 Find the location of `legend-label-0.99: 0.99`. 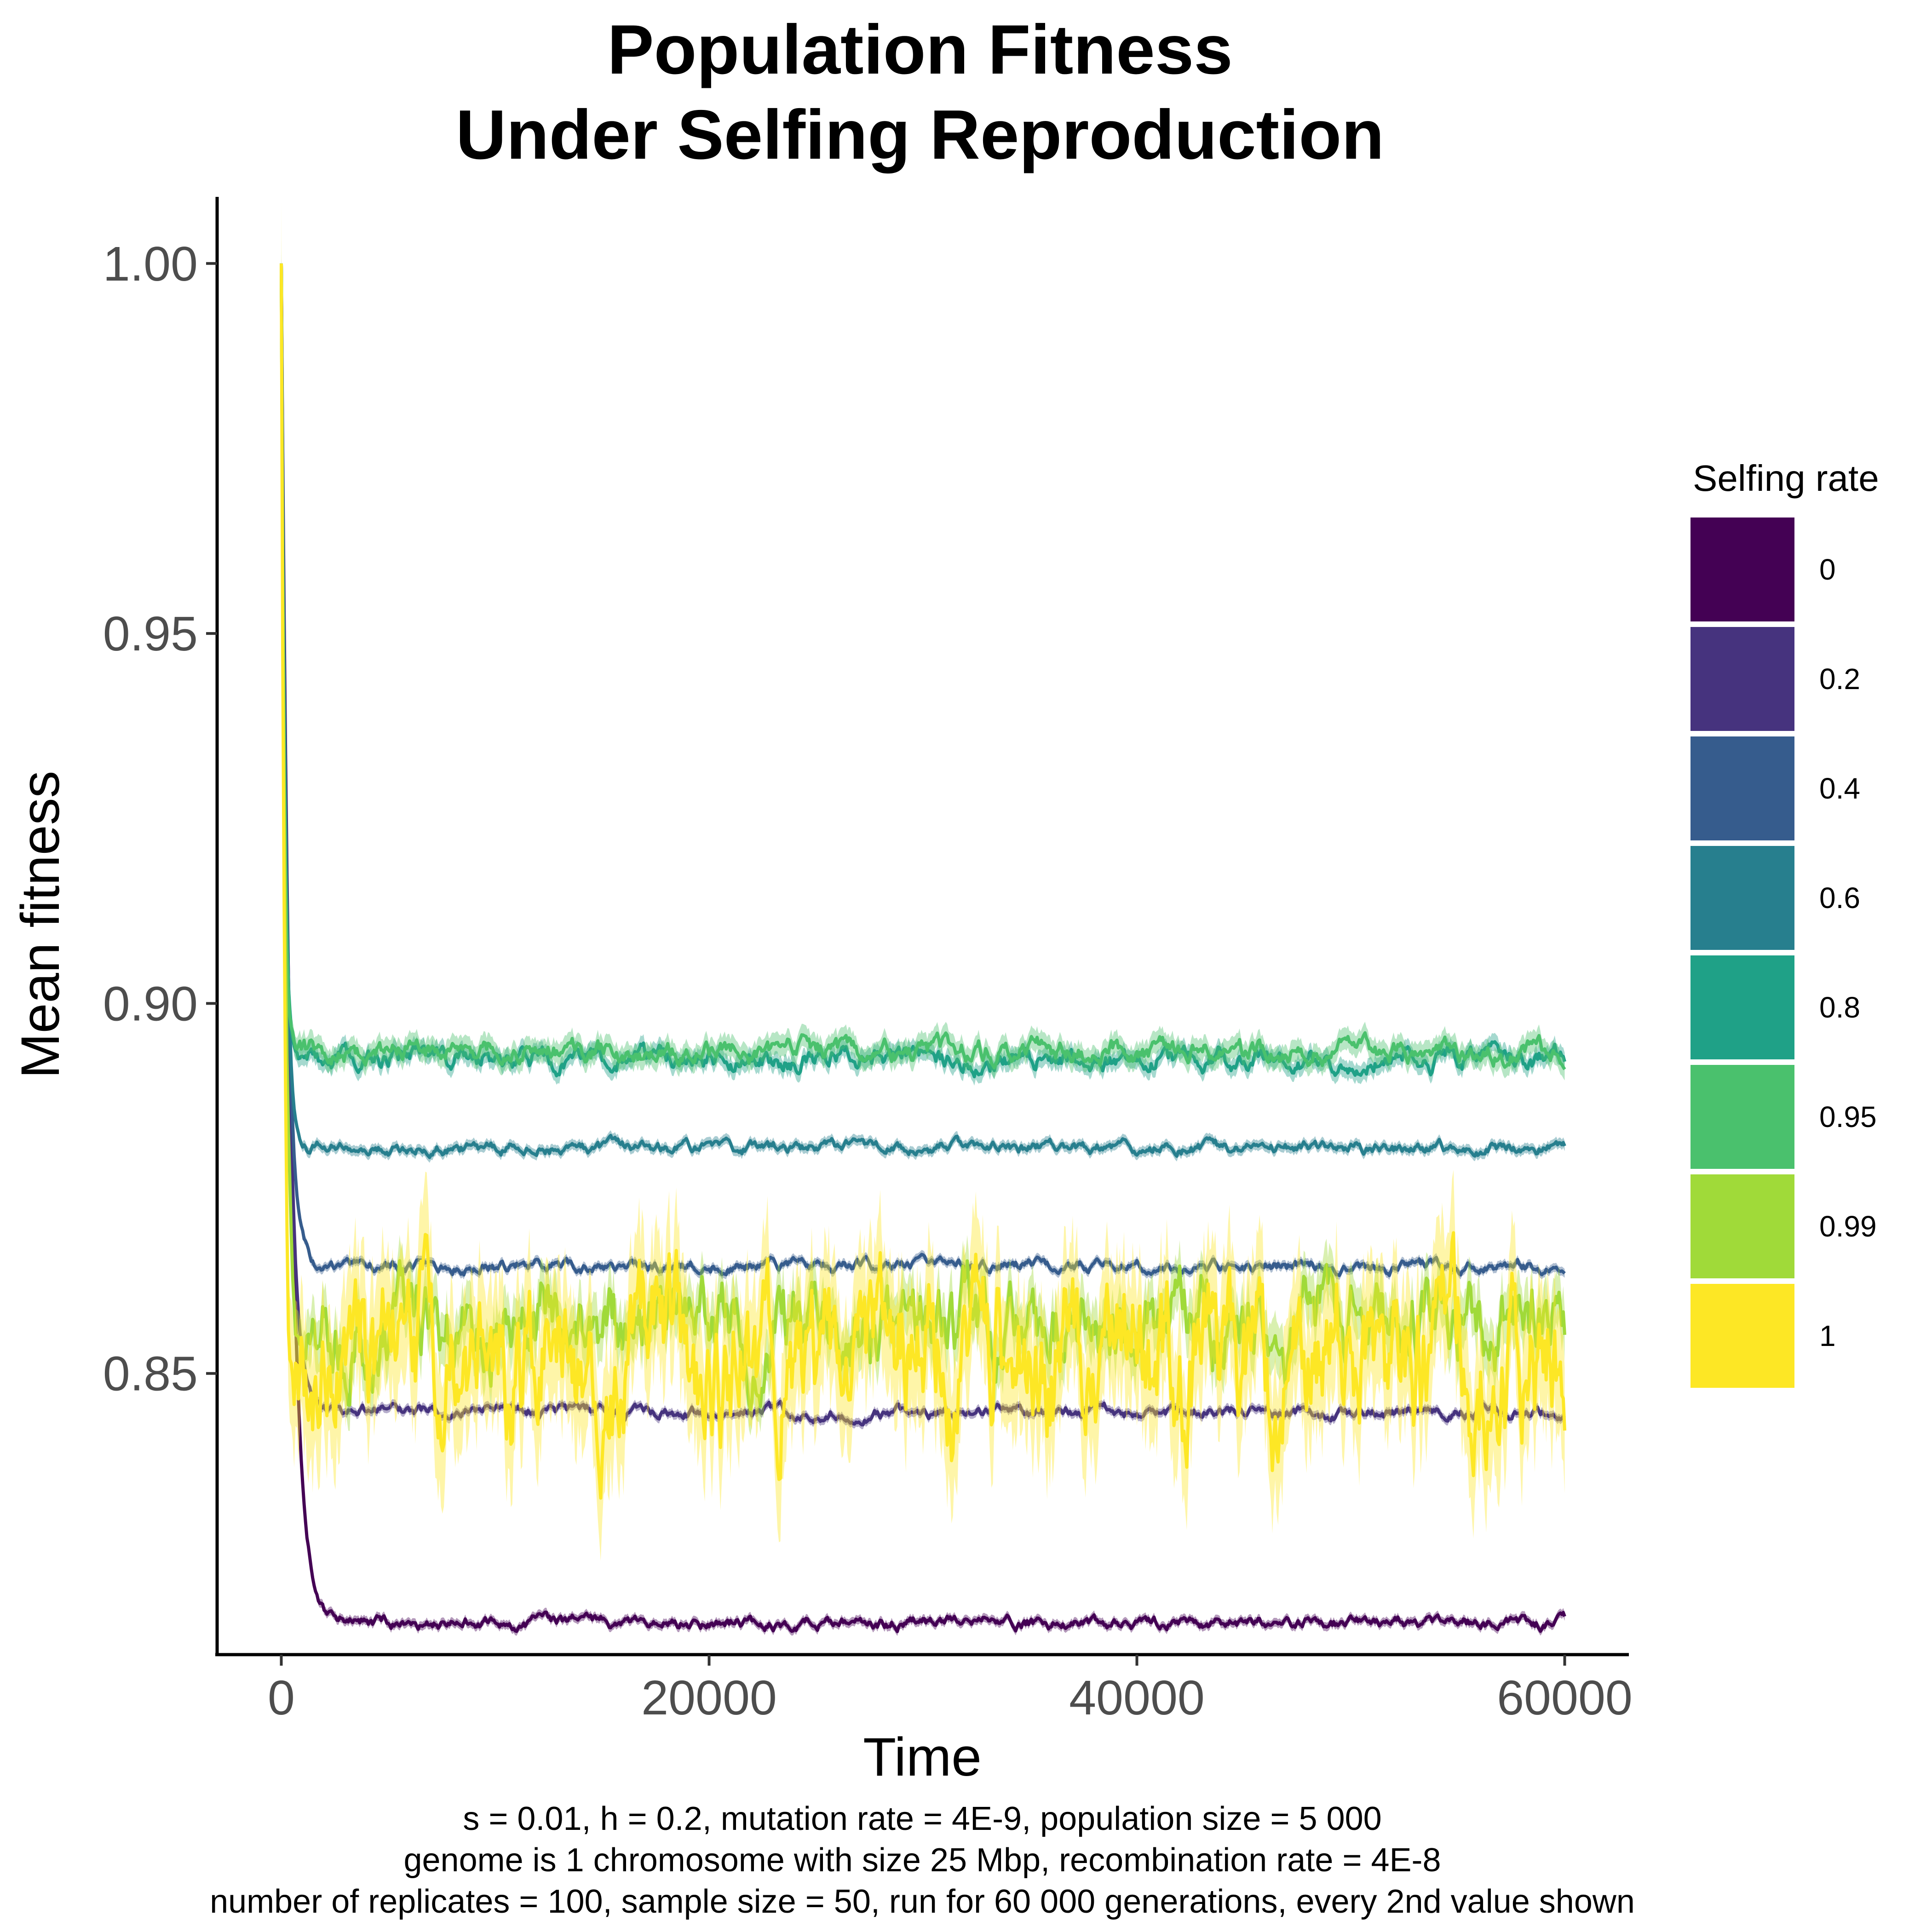

legend-label-0.99: 0.99 is located at coordinates (1848, 1226).